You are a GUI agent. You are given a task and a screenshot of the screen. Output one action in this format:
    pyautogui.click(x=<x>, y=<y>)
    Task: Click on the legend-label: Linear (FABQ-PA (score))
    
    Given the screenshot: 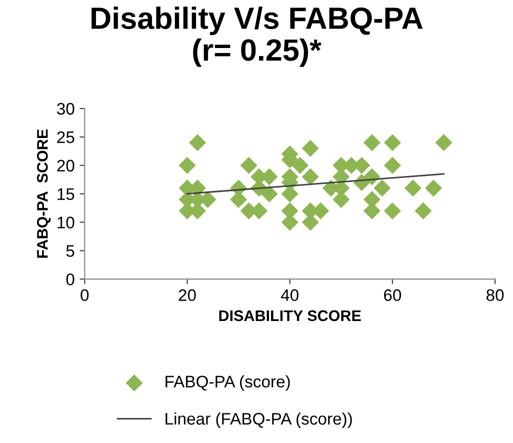 What is the action you would take?
    pyautogui.click(x=259, y=420)
    